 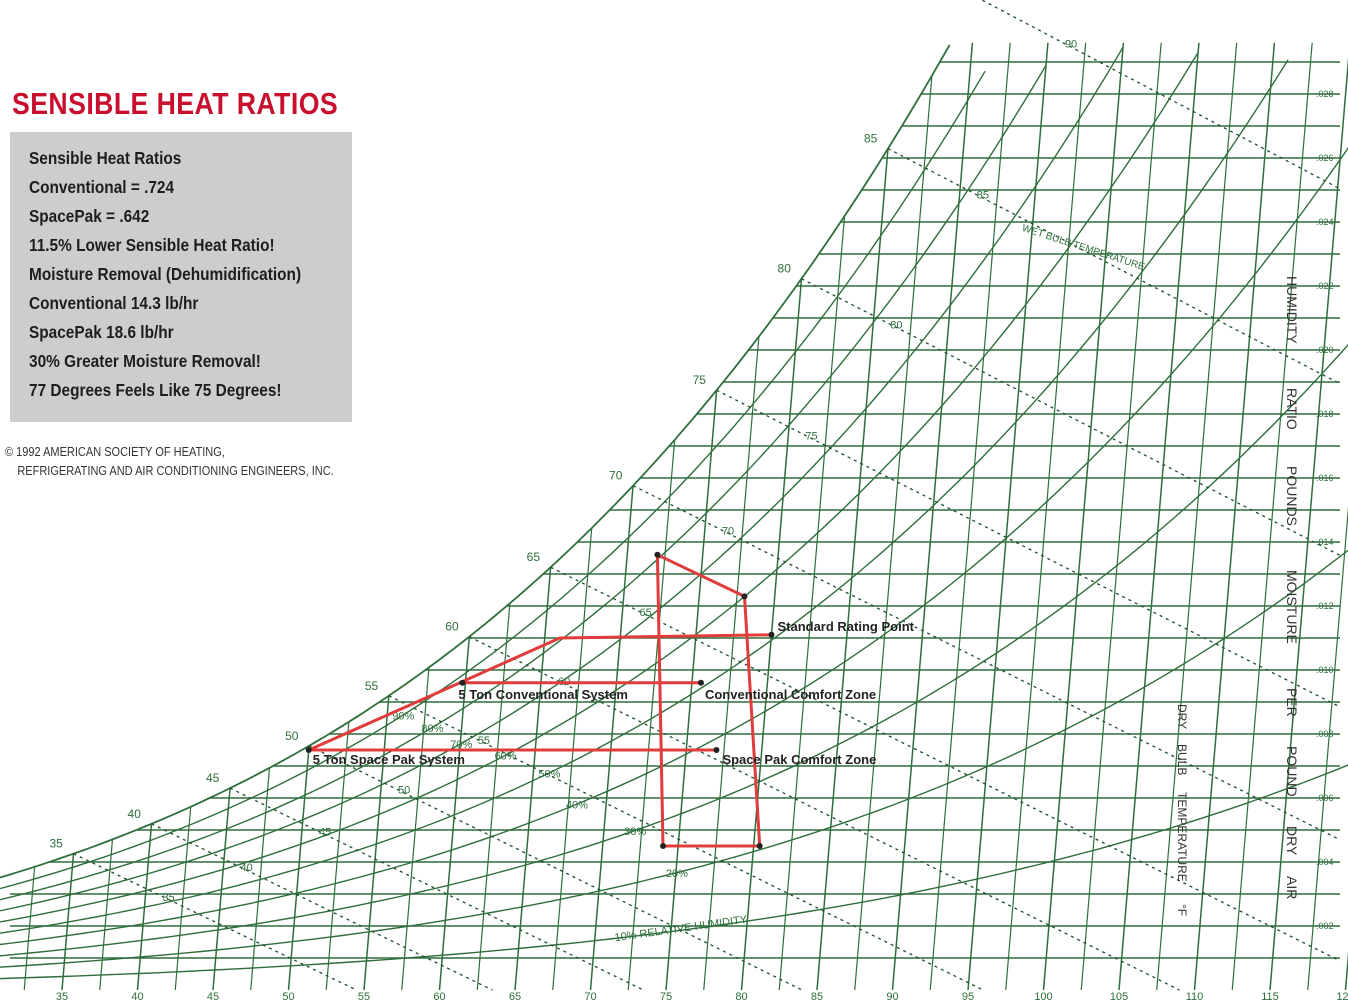 What do you see at coordinates (246, 868) in the screenshot?
I see `wet-bulb-temp-label: 40` at bounding box center [246, 868].